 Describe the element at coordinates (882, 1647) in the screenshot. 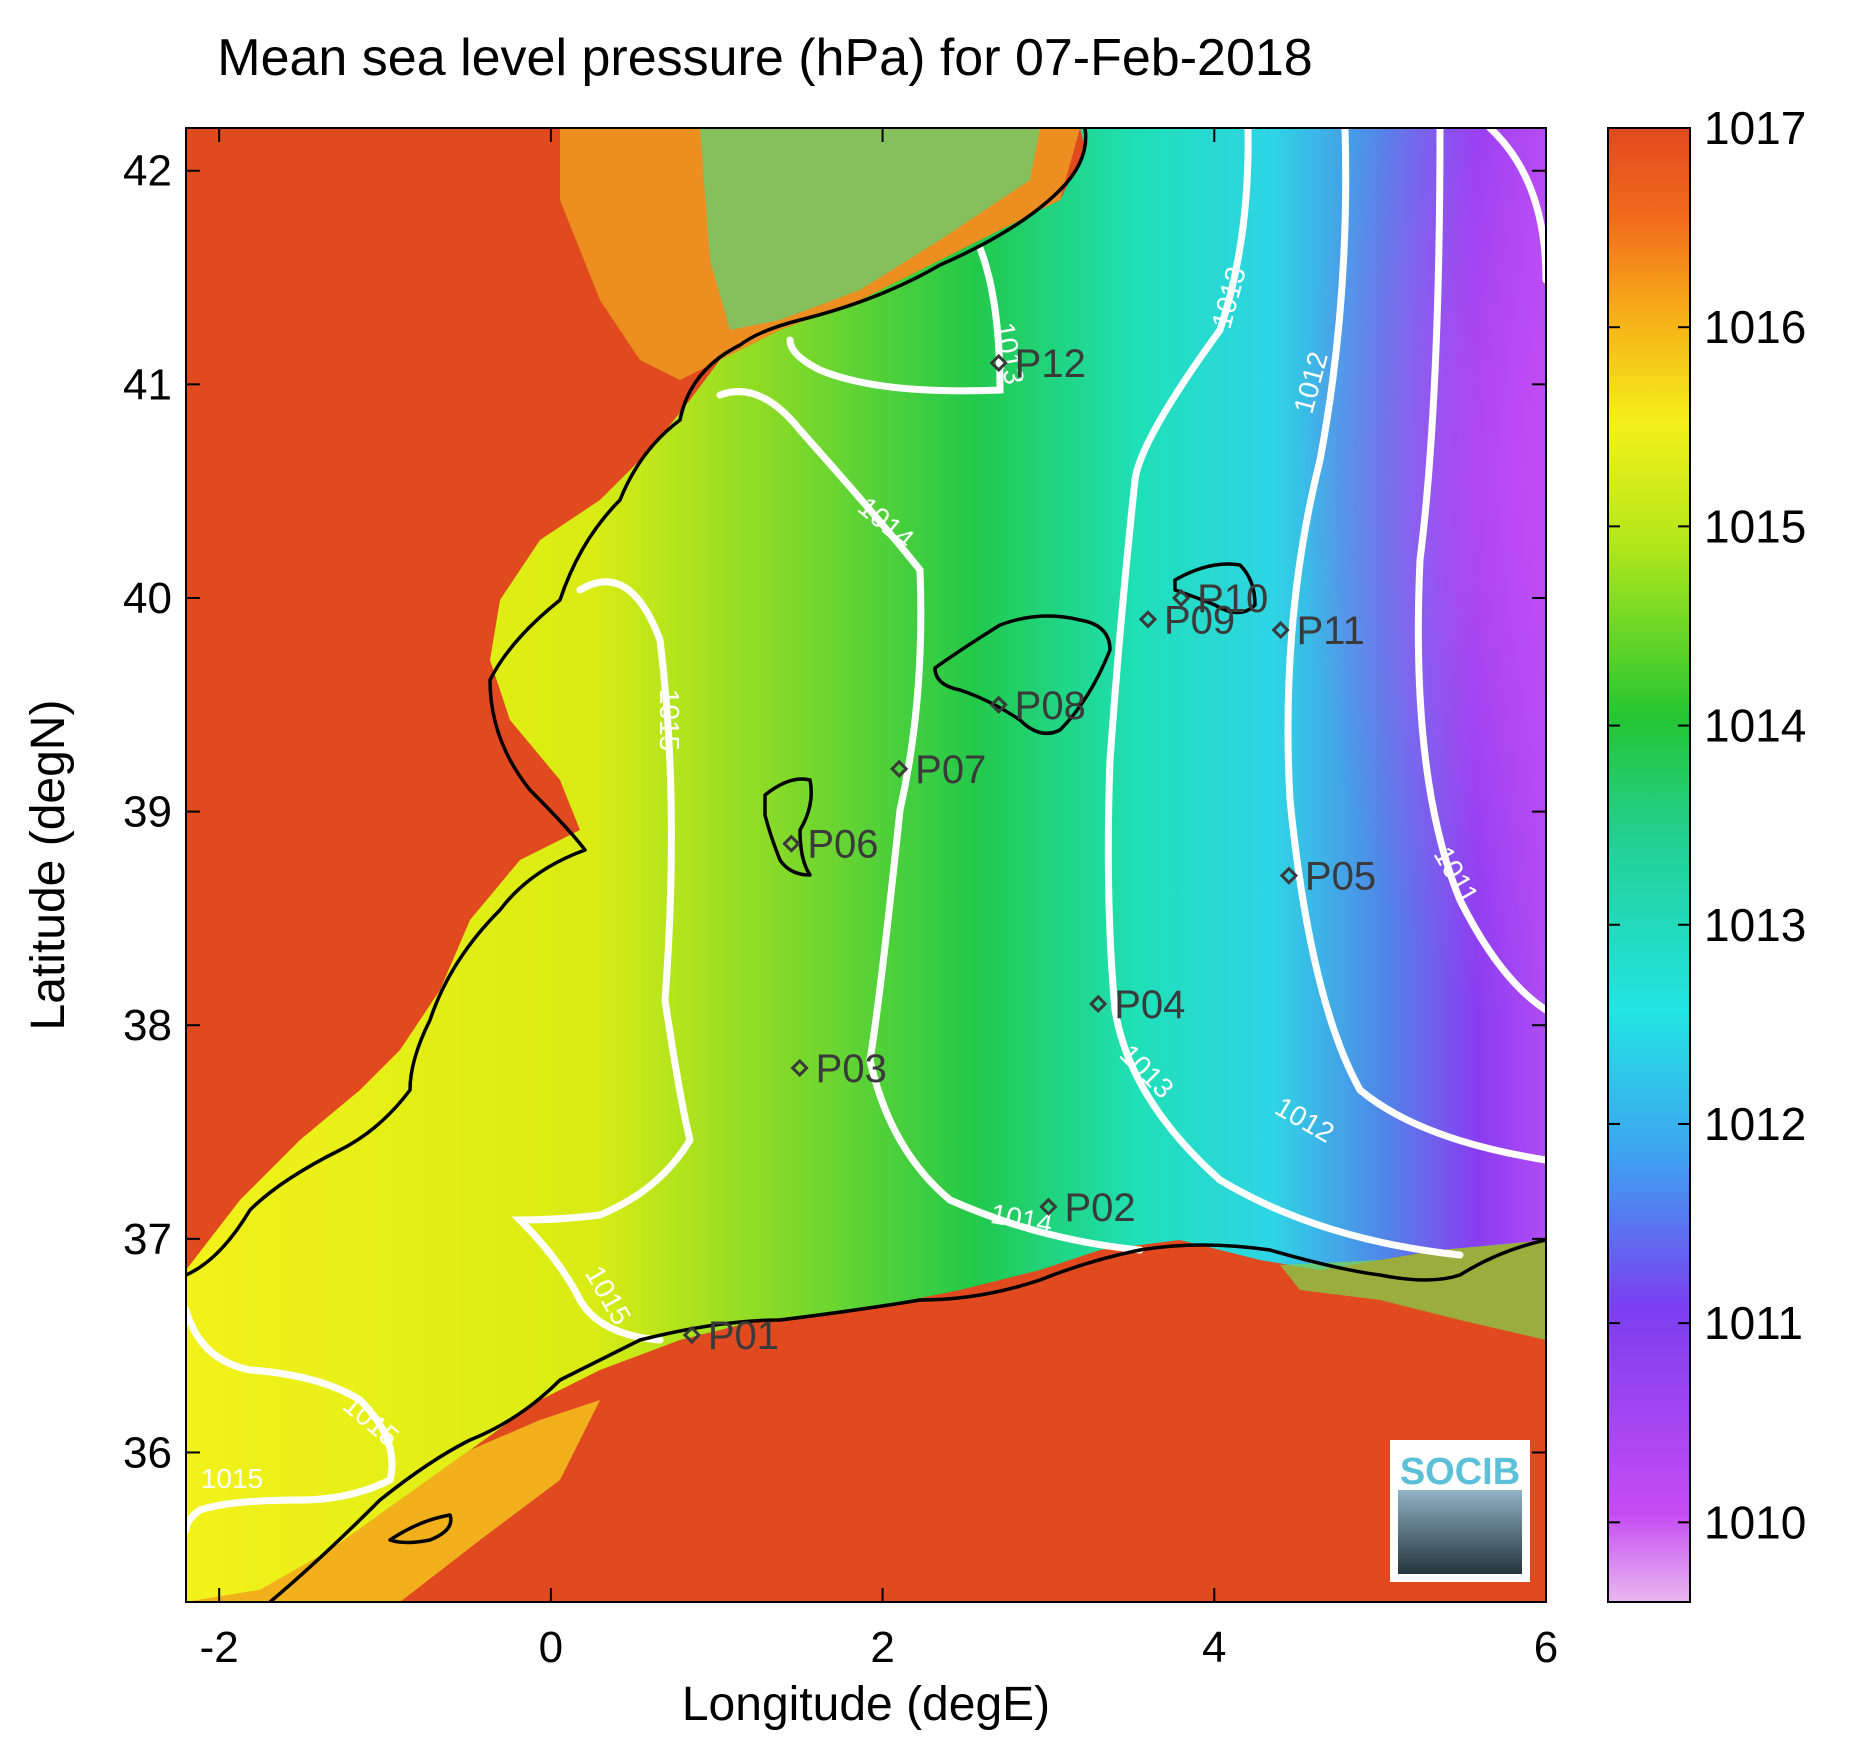

I see `x-tick-label: 2` at that location.